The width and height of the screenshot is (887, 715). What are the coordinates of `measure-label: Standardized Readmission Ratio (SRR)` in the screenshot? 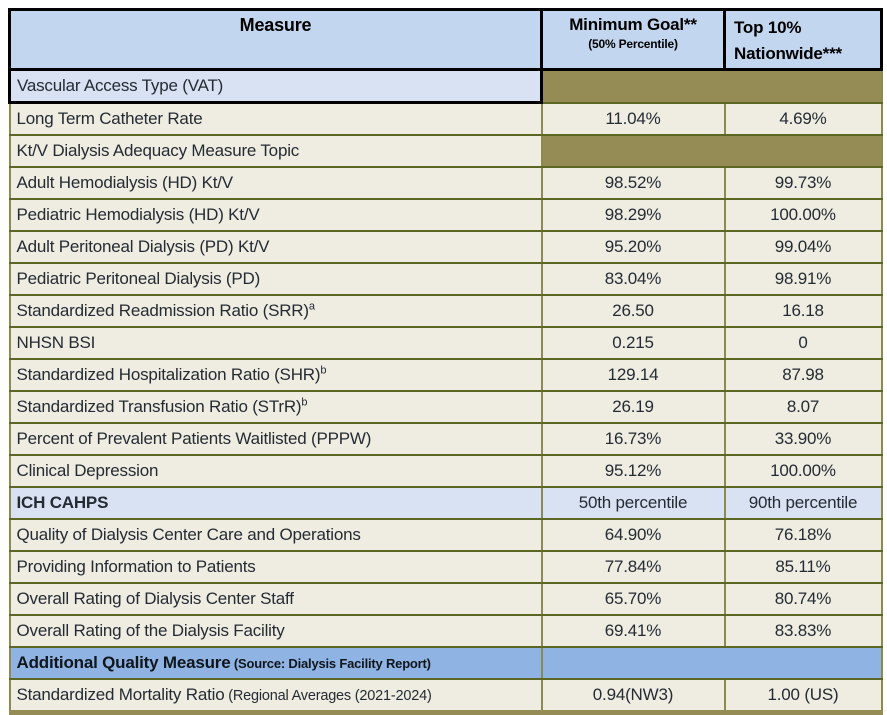 It's located at (163, 310).